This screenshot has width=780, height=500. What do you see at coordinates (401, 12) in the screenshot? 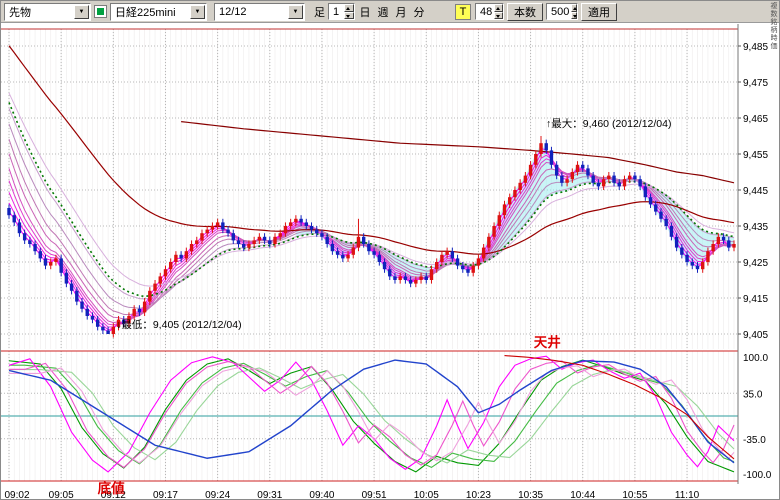
I see `period-button-month: 月` at bounding box center [401, 12].